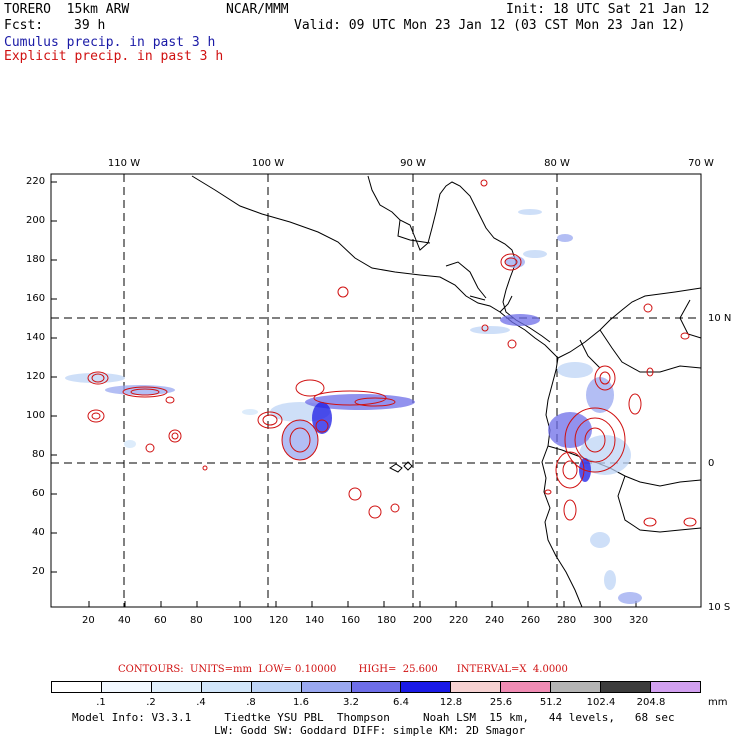 The width and height of the screenshot is (740, 740). I want to click on y-tick-label: 200, so click(36, 220).